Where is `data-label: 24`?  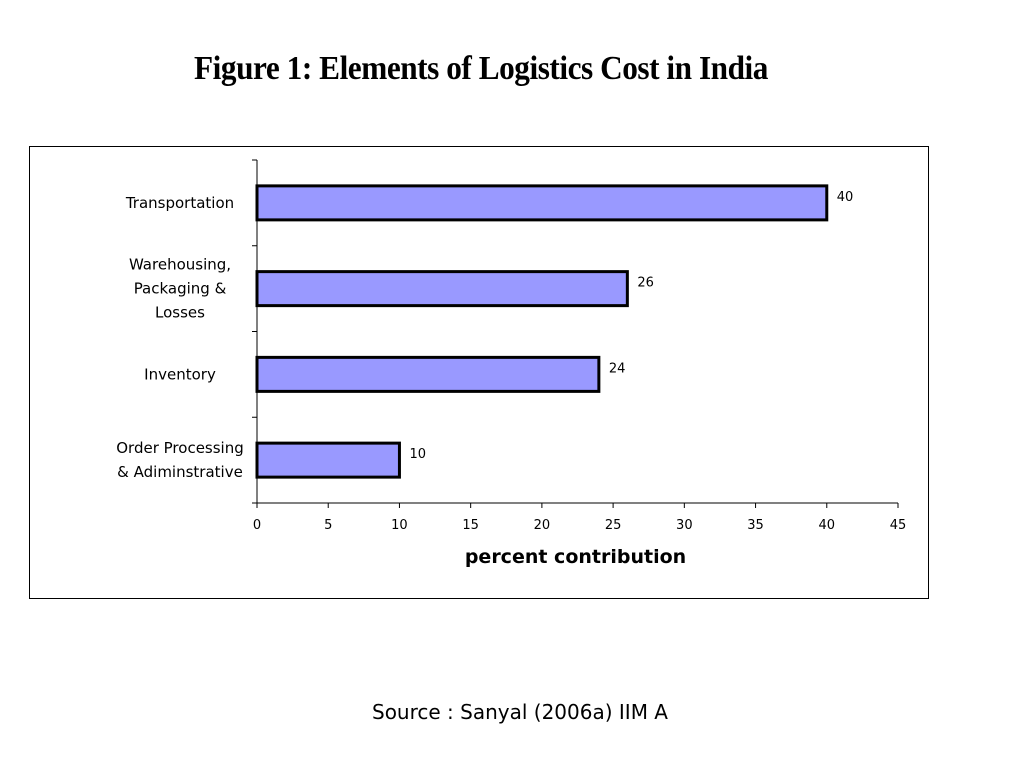
data-label: 24 is located at coordinates (617, 368).